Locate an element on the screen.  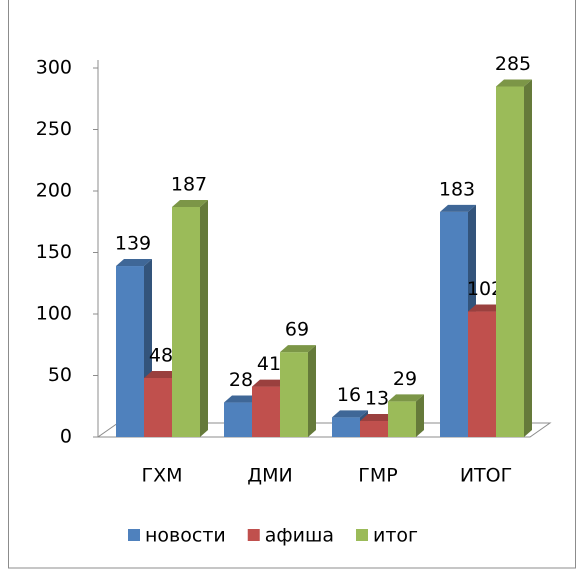
data-label: 28 is located at coordinates (241, 380).